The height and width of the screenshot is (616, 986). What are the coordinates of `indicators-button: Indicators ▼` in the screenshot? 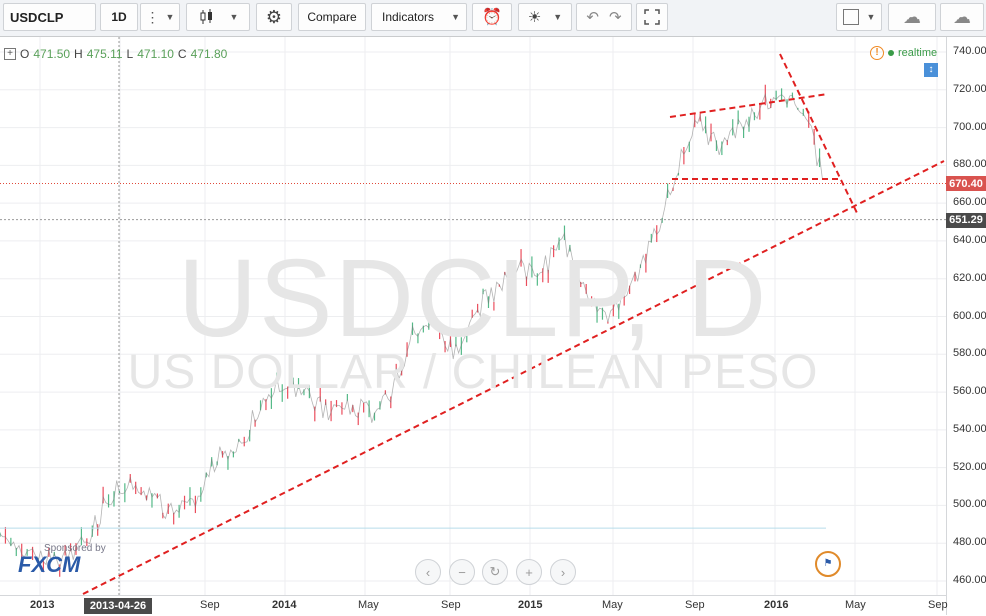 It's located at (419, 17).